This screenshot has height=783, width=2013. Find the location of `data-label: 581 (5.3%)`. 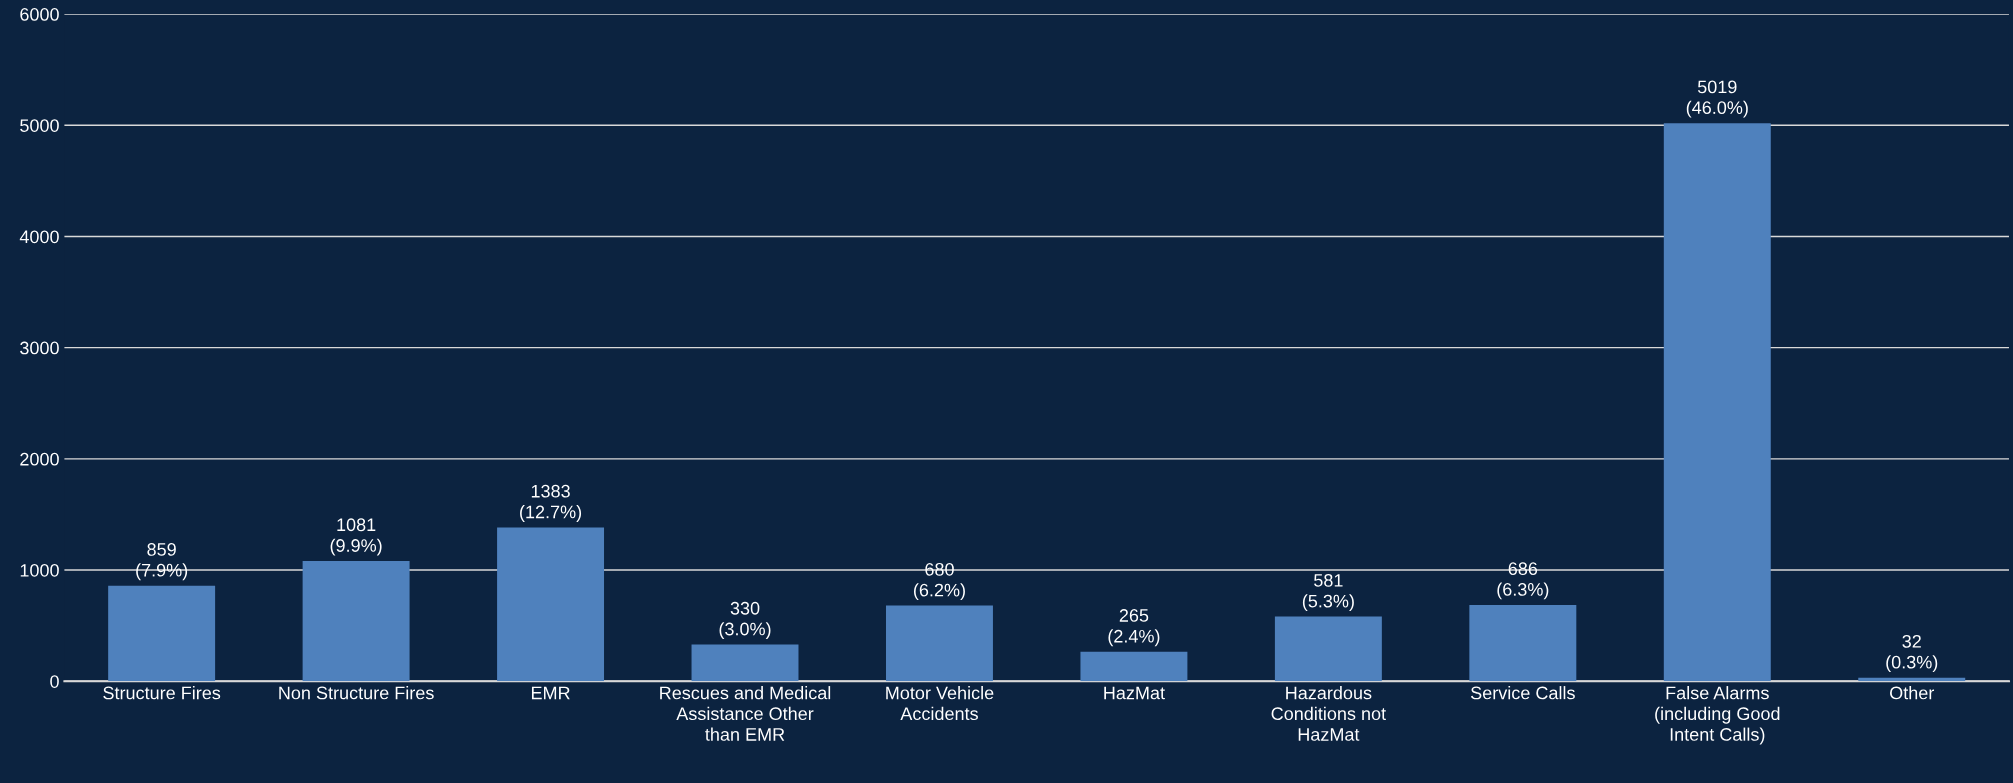

data-label: 581 (5.3%) is located at coordinates (1328, 592).